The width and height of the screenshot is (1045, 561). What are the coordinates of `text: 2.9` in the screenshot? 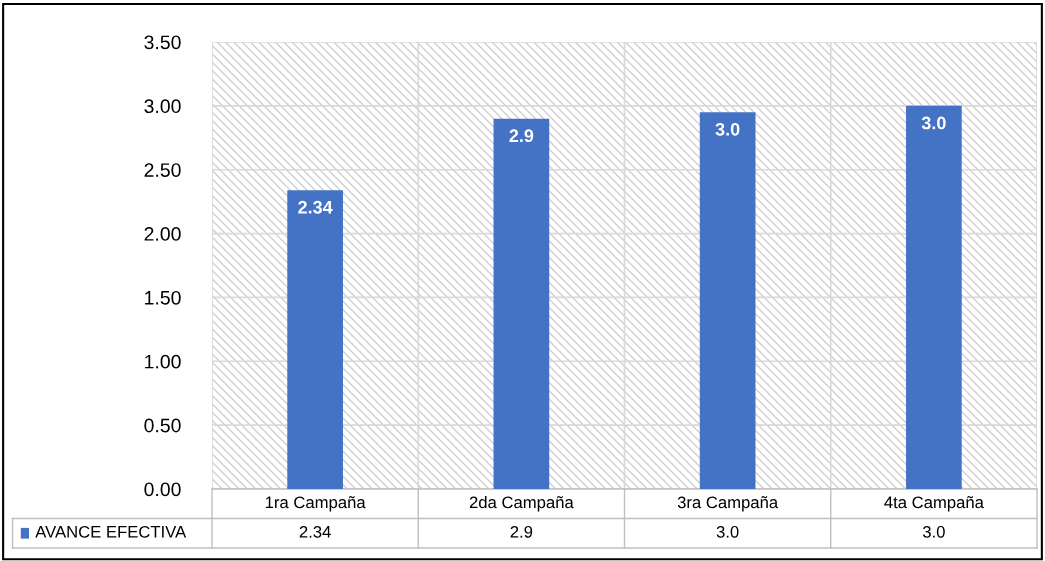 It's located at (521, 136).